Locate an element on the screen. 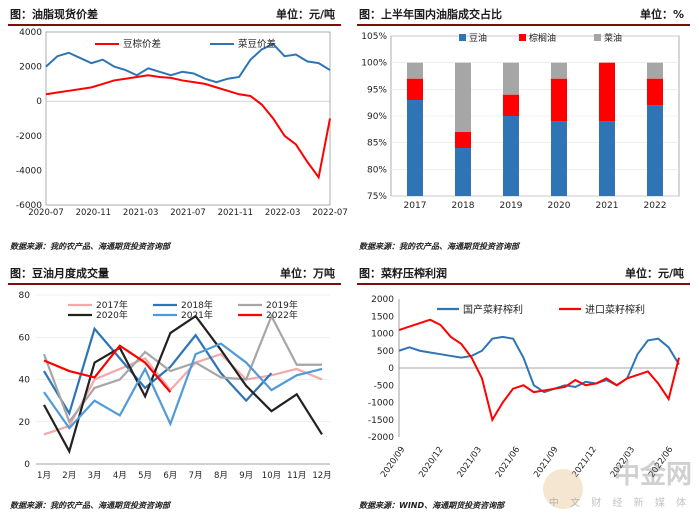 The height and width of the screenshot is (517, 698). plot-frame is located at coordinates (188, 118).